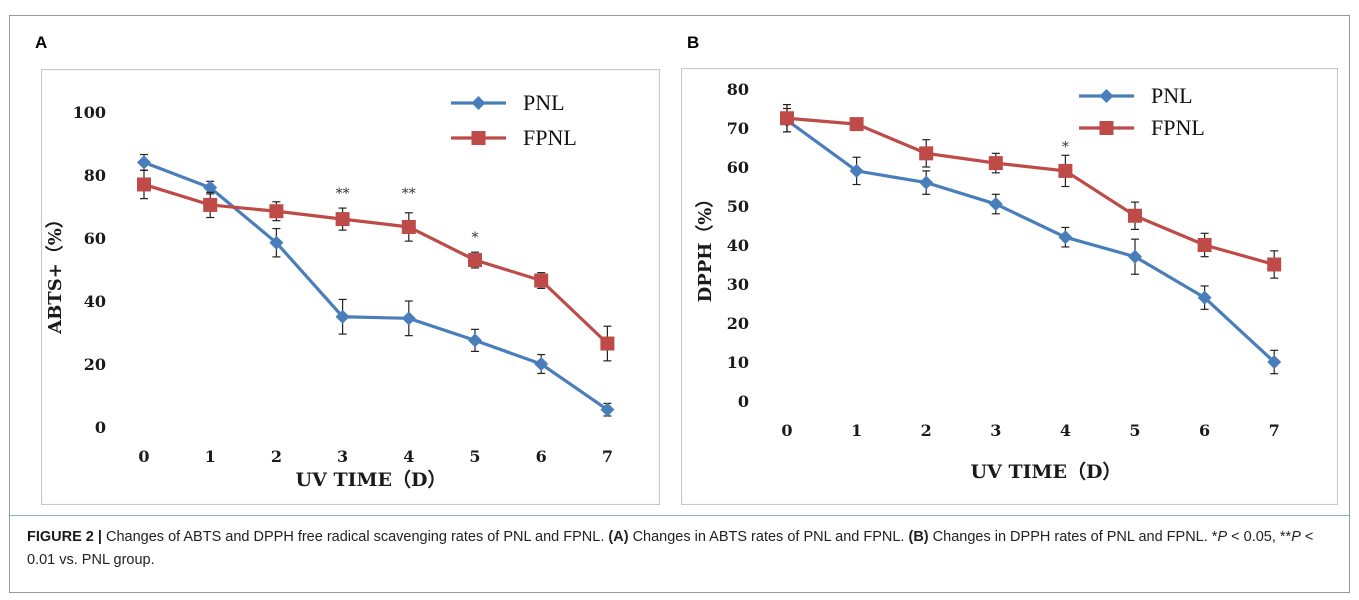 The image size is (1359, 600). Describe the element at coordinates (738, 245) in the screenshot. I see `chart-b-y-tick-label: 40` at that location.